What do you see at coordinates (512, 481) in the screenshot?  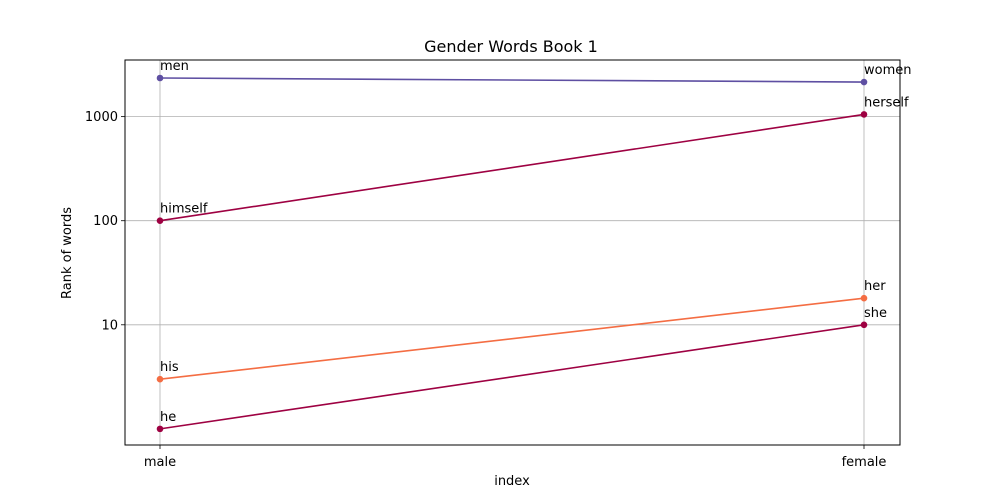 I see `x-axis-label: index` at bounding box center [512, 481].